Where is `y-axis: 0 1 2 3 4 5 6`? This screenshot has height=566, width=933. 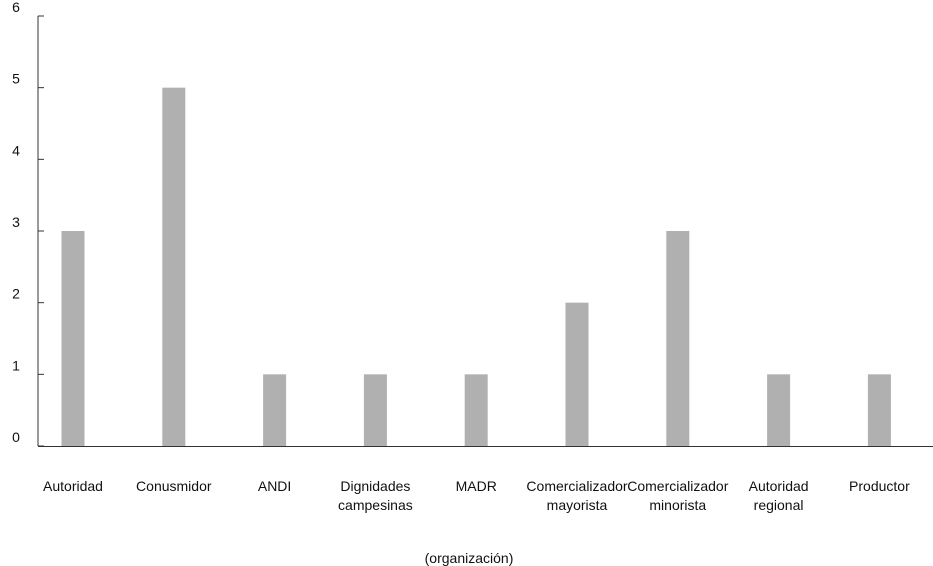 y-axis: 0 1 2 3 4 5 6 is located at coordinates (28, 223).